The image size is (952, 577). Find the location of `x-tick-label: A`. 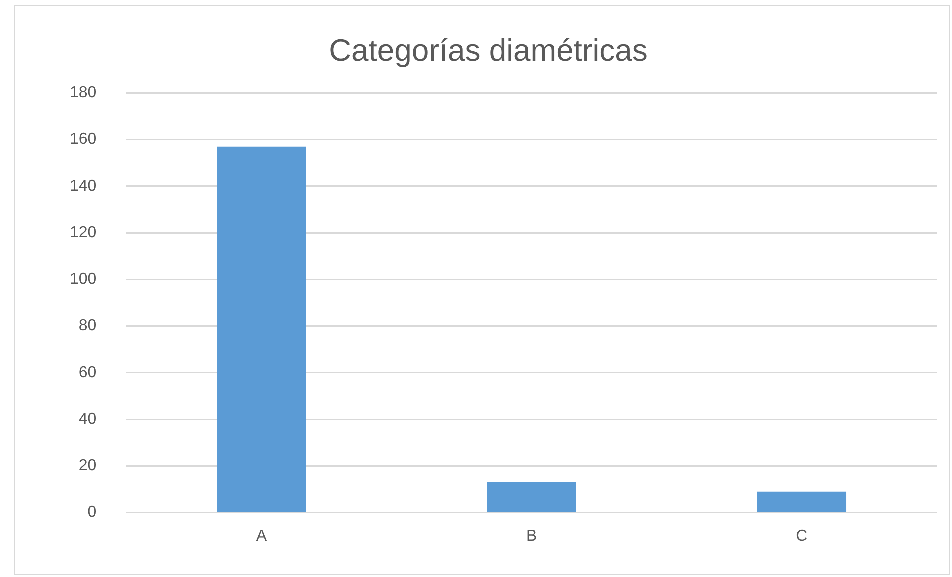

x-tick-label: A is located at coordinates (262, 536).